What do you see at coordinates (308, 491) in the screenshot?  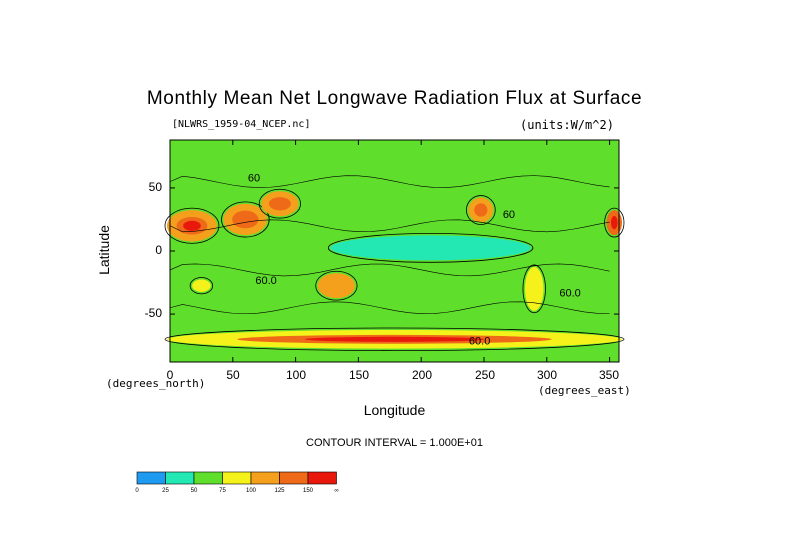 I see `colorbar-tick-label: 150` at bounding box center [308, 491].